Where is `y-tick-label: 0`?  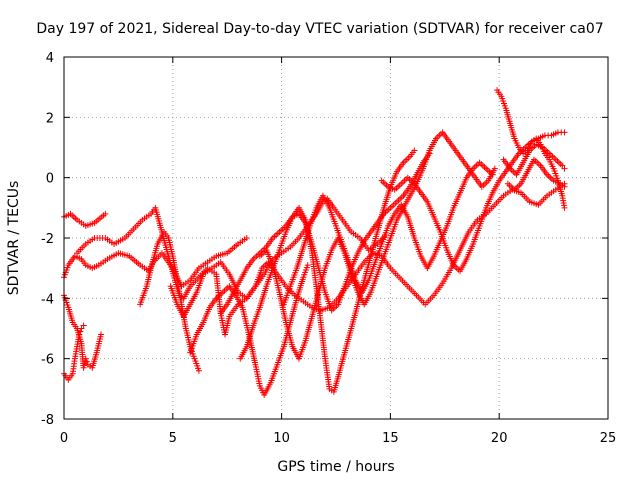 y-tick-label: 0 is located at coordinates (50, 179).